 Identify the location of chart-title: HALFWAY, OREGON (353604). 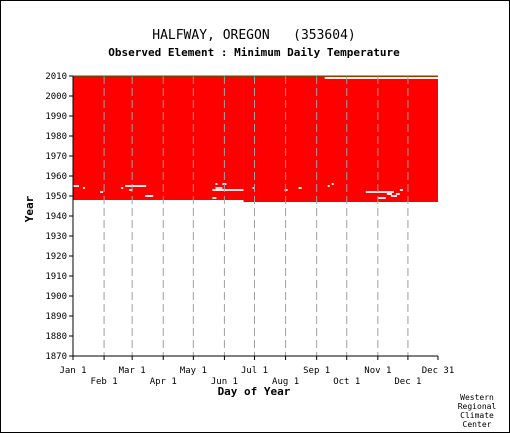
(254, 35).